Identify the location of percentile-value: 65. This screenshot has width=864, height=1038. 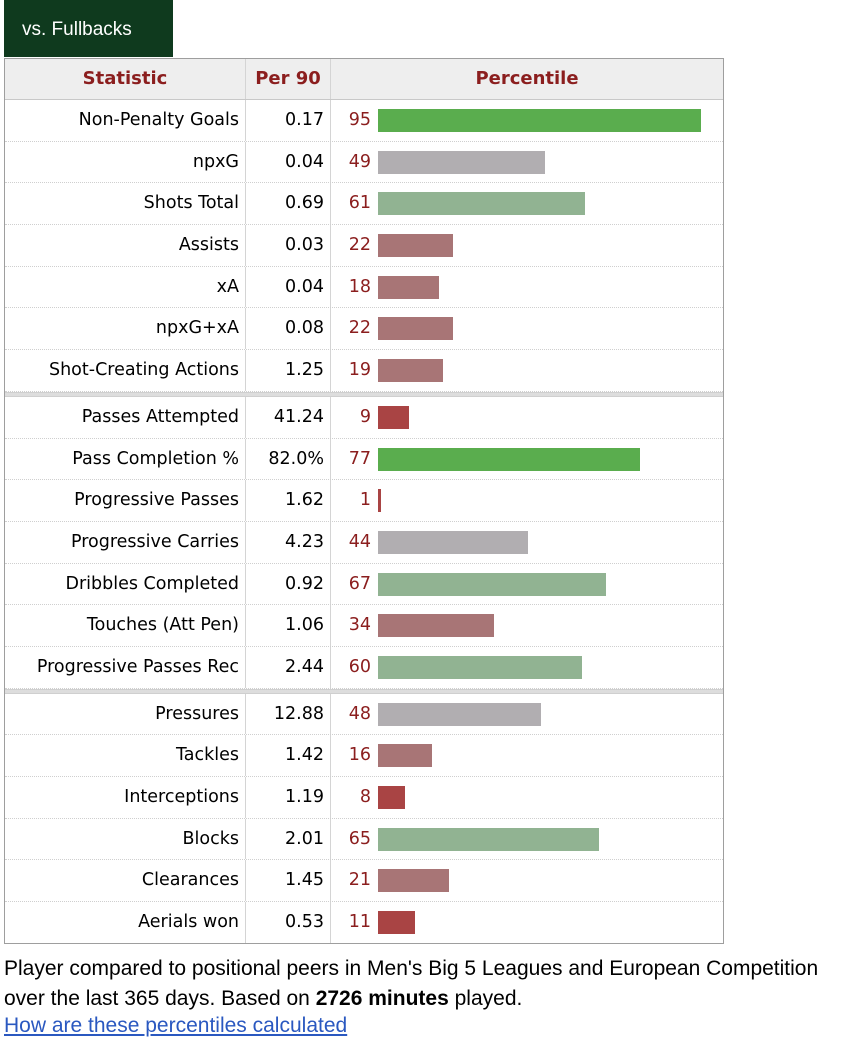
(359, 838).